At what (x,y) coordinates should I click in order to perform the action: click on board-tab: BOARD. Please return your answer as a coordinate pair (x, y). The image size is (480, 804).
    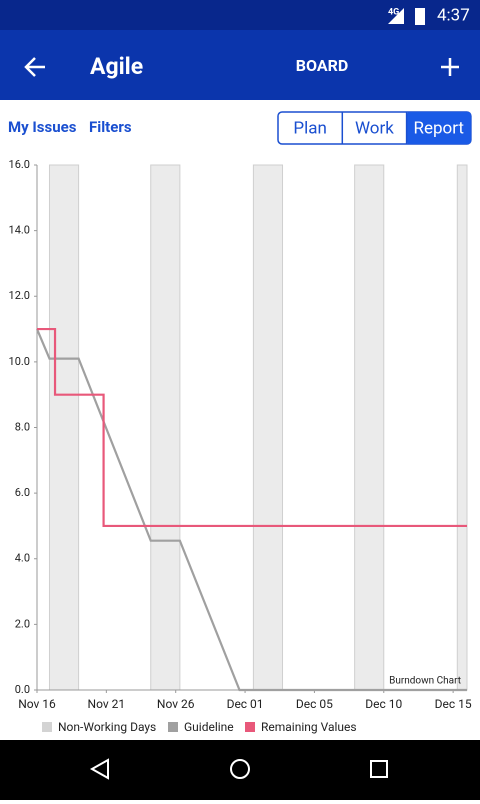
    Looking at the image, I should click on (322, 65).